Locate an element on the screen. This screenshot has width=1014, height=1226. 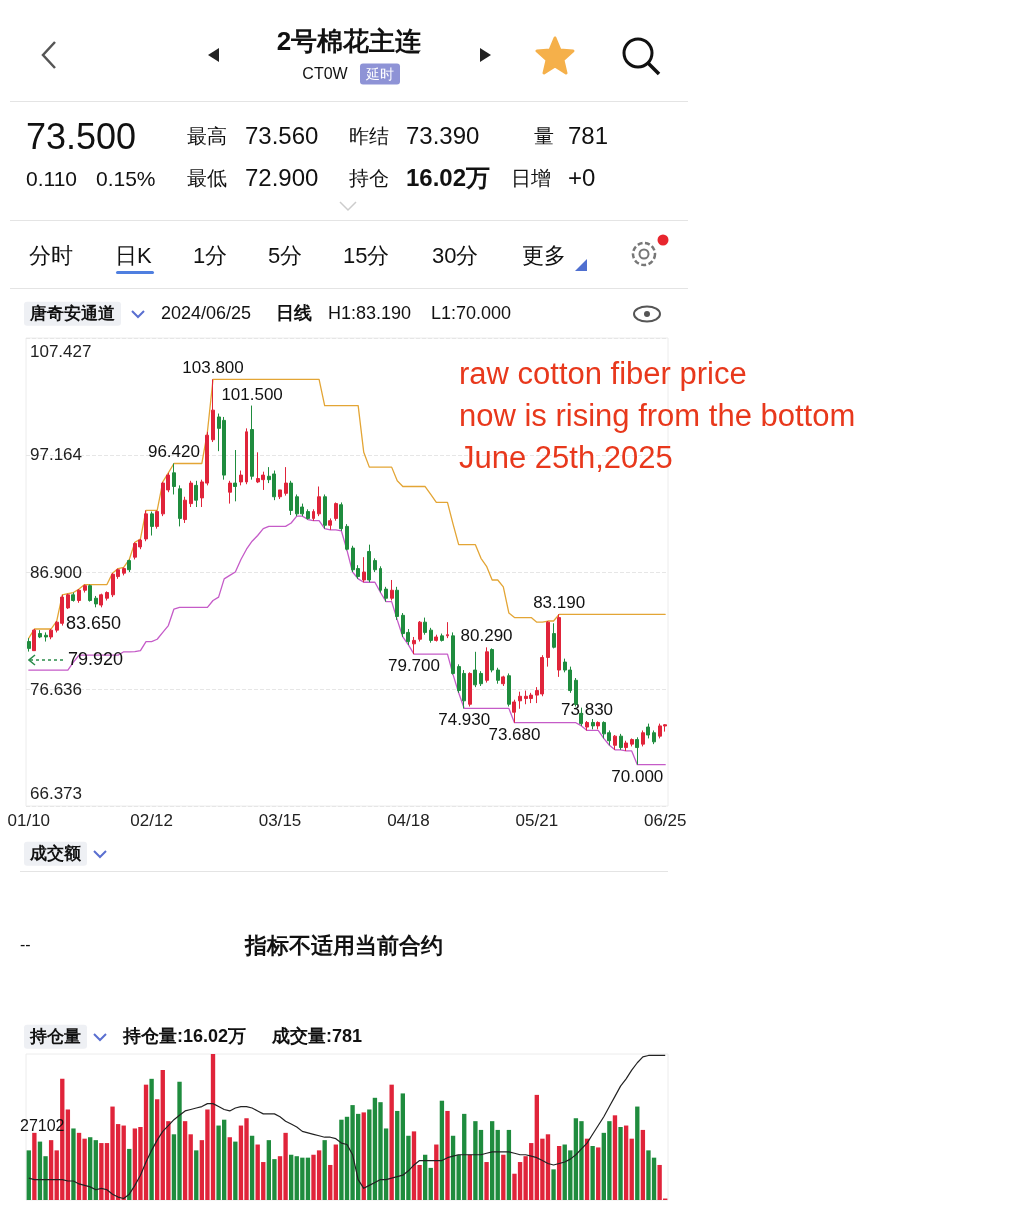
text: 日增 is located at coordinates (531, 178).